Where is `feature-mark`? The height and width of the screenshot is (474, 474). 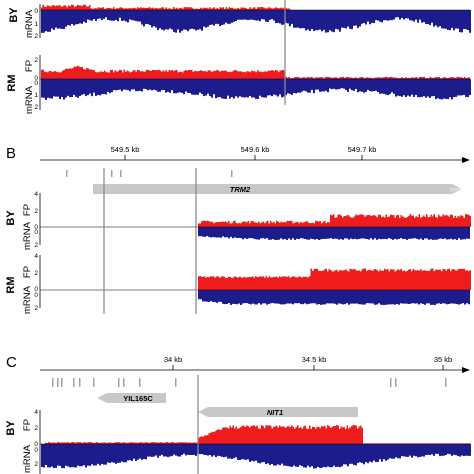 feature-mark is located at coordinates (53, 382).